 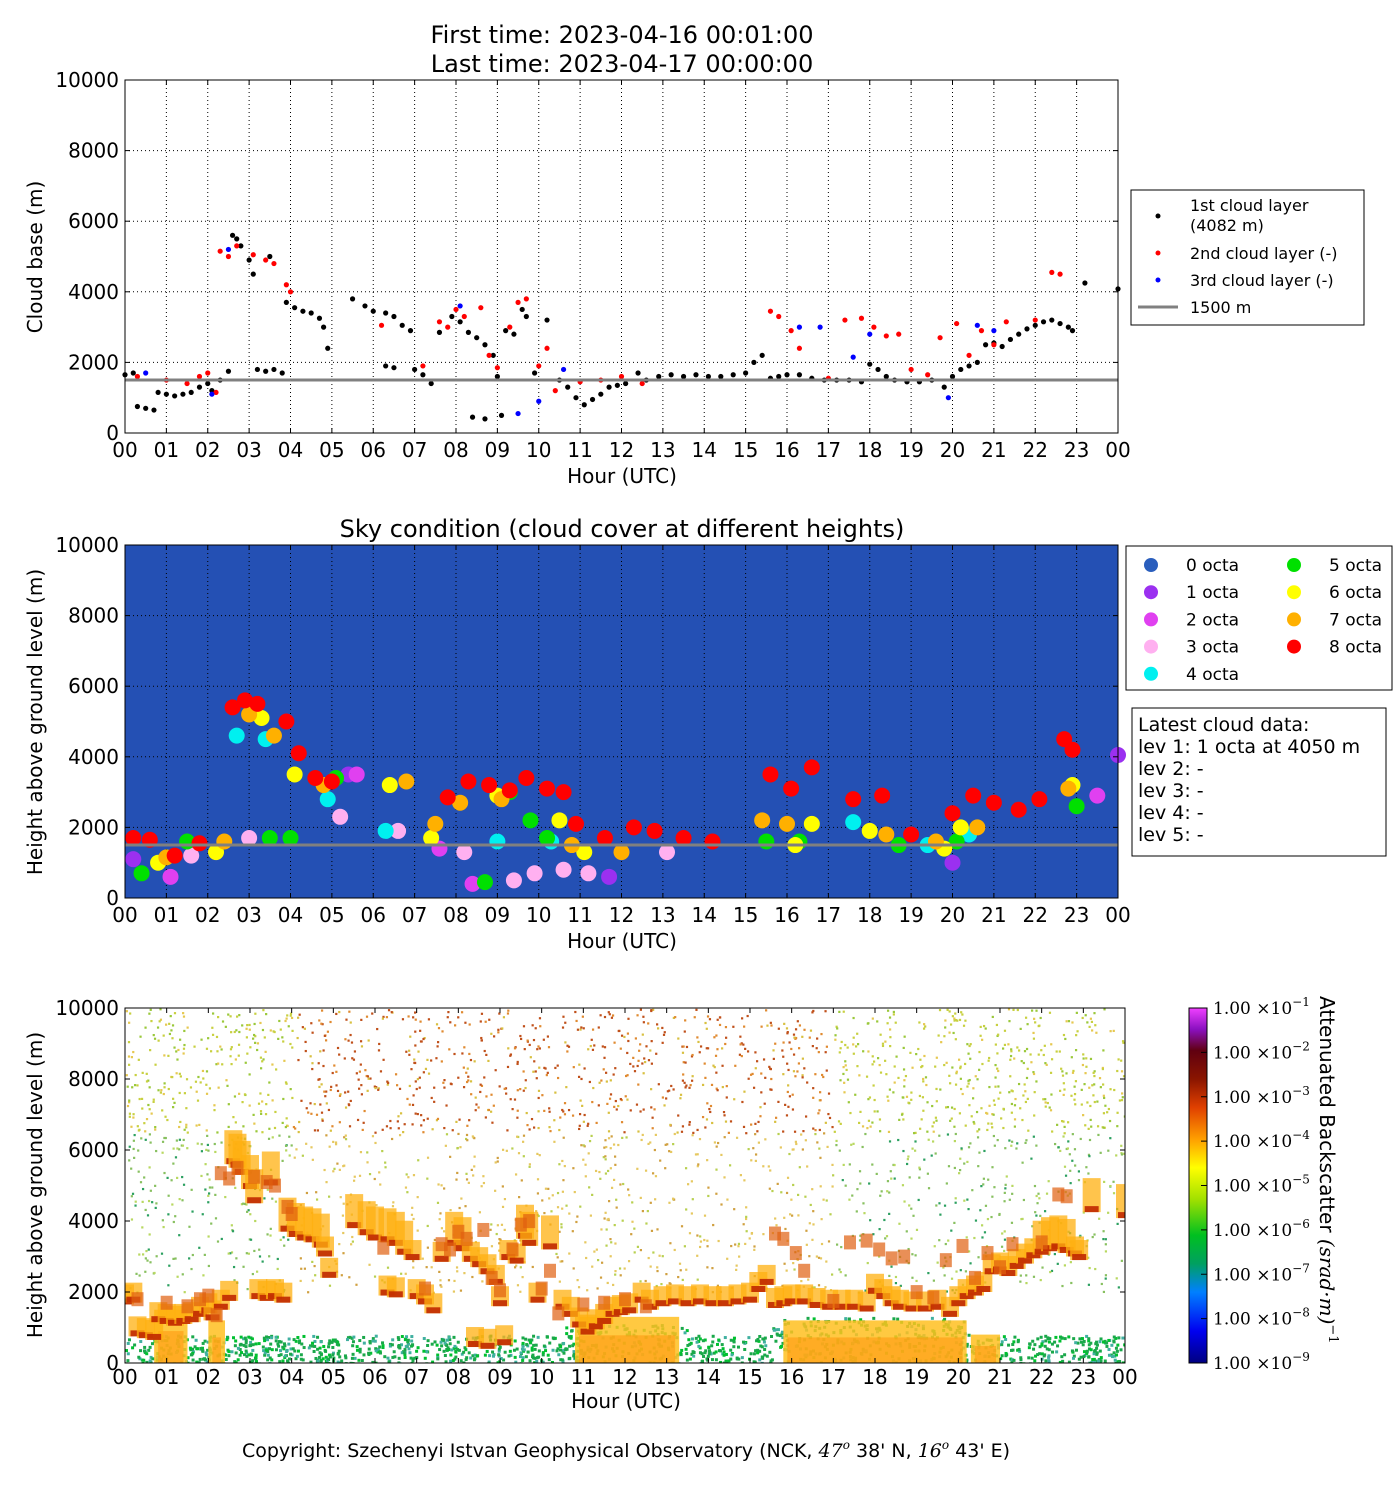 What do you see at coordinates (1151, 619) in the screenshot?
I see `octa-legend-marker` at bounding box center [1151, 619].